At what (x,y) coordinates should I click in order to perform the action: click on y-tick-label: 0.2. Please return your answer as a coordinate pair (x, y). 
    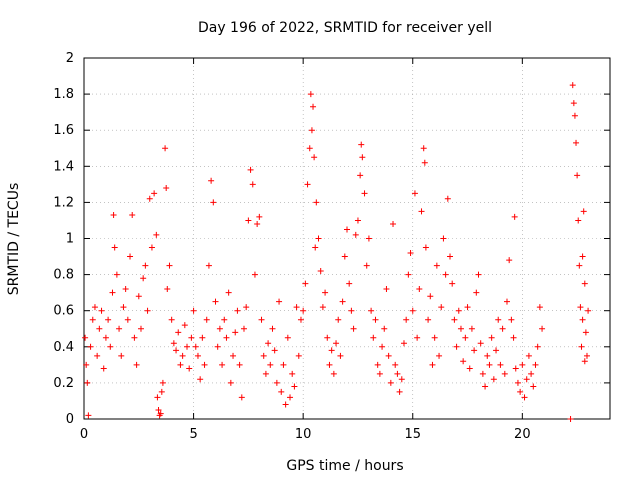
    Looking at the image, I should click on (63, 383).